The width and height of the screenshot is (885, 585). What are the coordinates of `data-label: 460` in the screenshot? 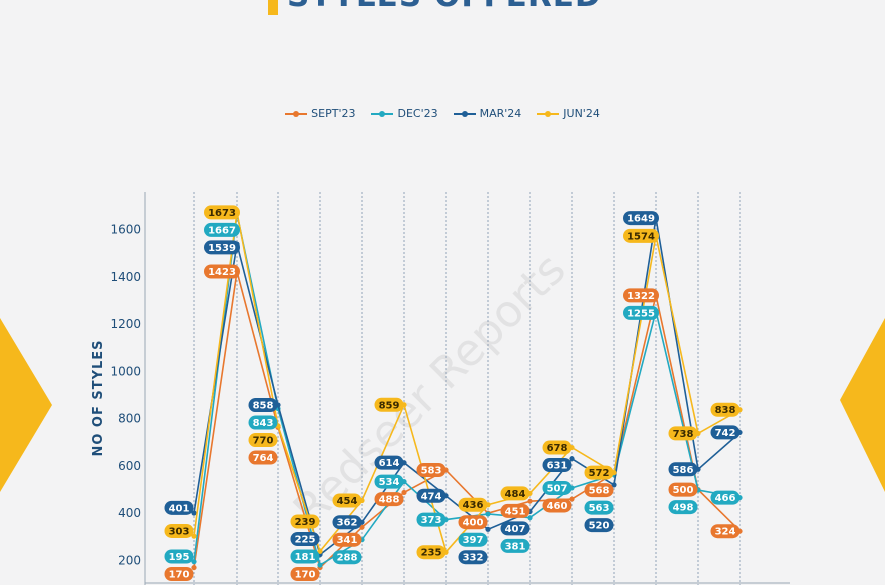 It's located at (557, 506).